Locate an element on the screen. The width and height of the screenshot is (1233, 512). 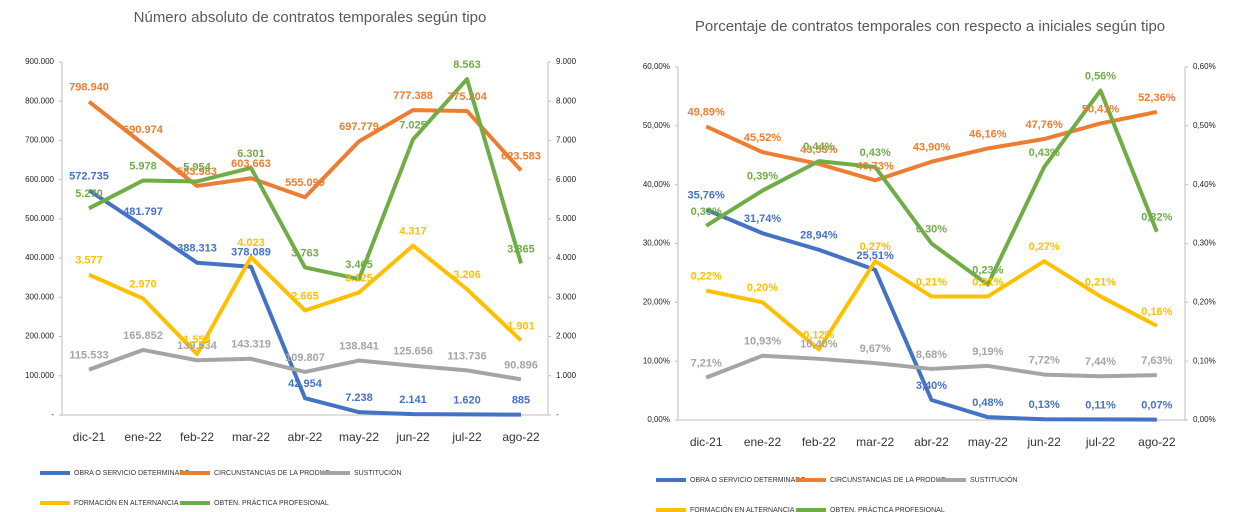
data-label: 8,68% is located at coordinates (931, 355).